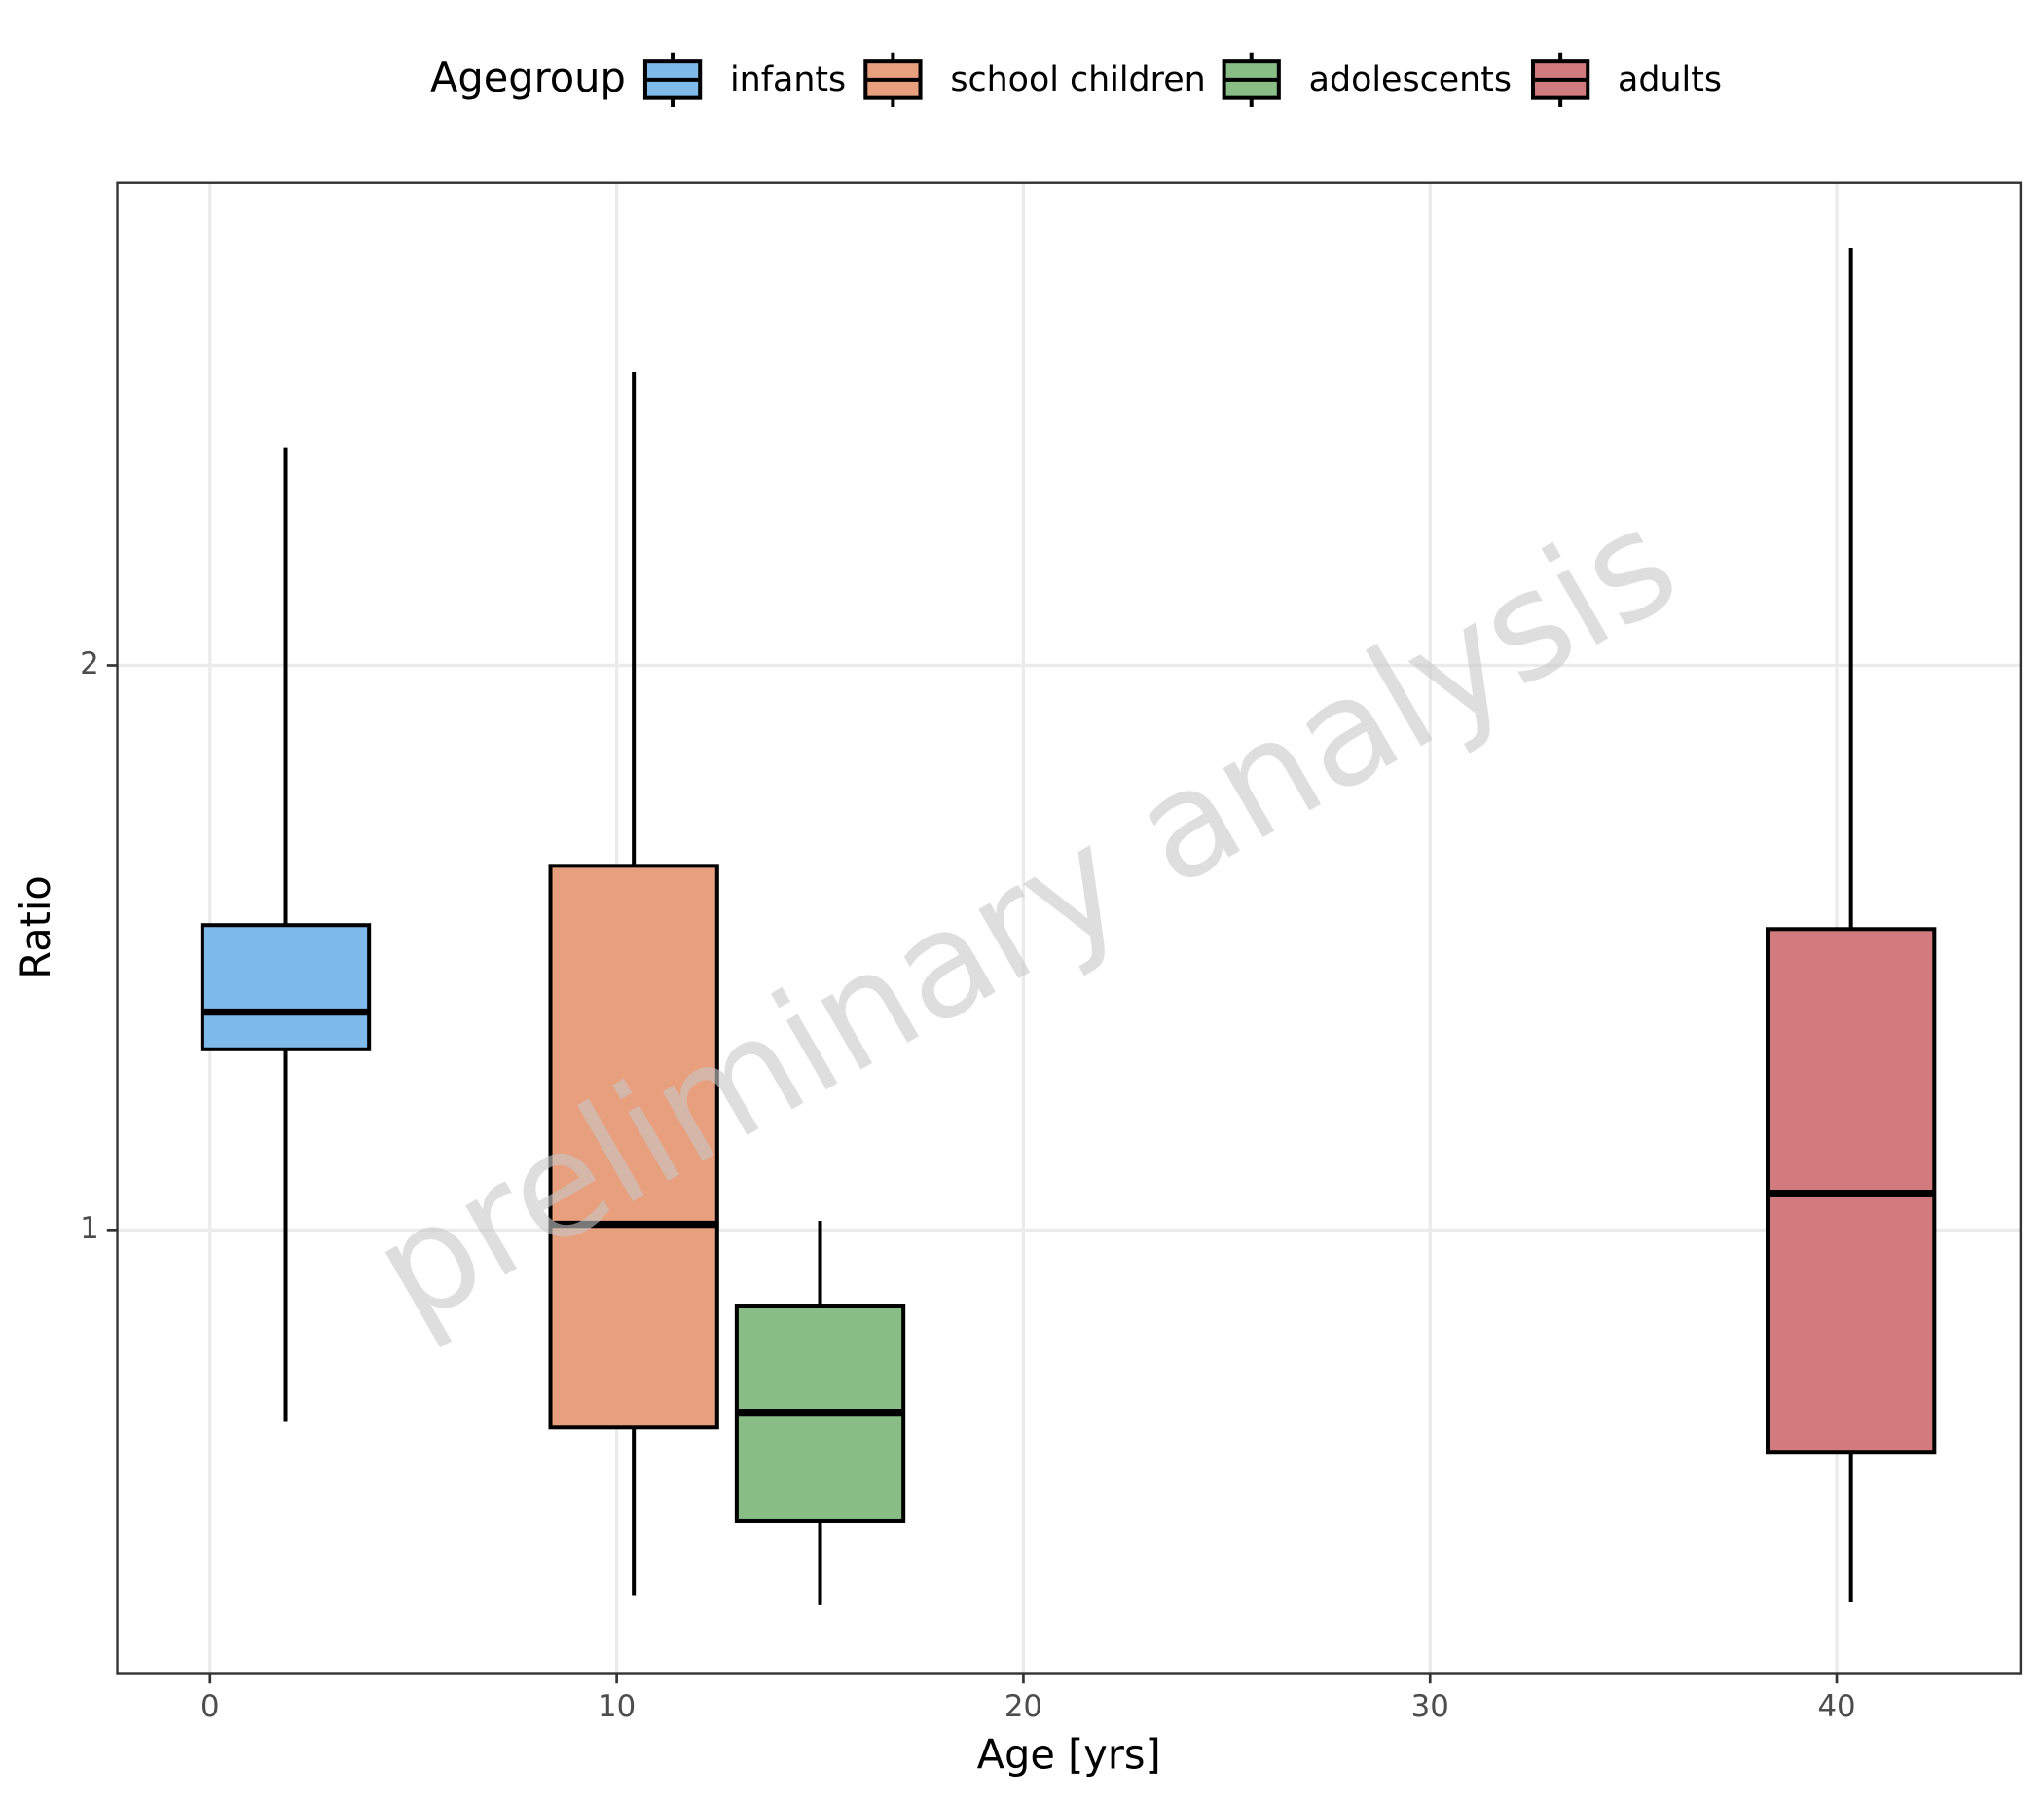  Describe the element at coordinates (35, 927) in the screenshot. I see `y-axis-title: Ratio` at that location.